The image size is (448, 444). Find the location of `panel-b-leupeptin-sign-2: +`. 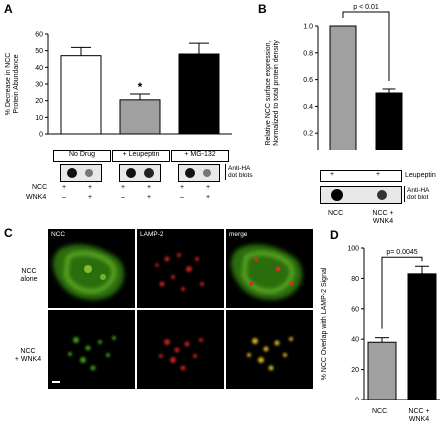

panel-b-leupeptin-sign-2: + is located at coordinates (378, 174).